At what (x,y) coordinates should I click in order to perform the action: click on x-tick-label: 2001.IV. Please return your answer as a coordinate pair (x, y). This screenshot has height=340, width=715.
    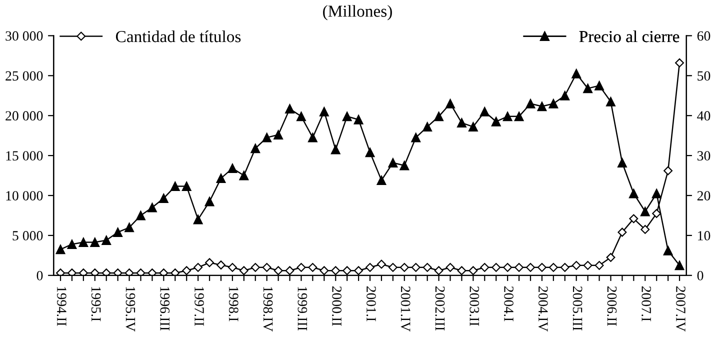
    Looking at the image, I should click on (405, 309).